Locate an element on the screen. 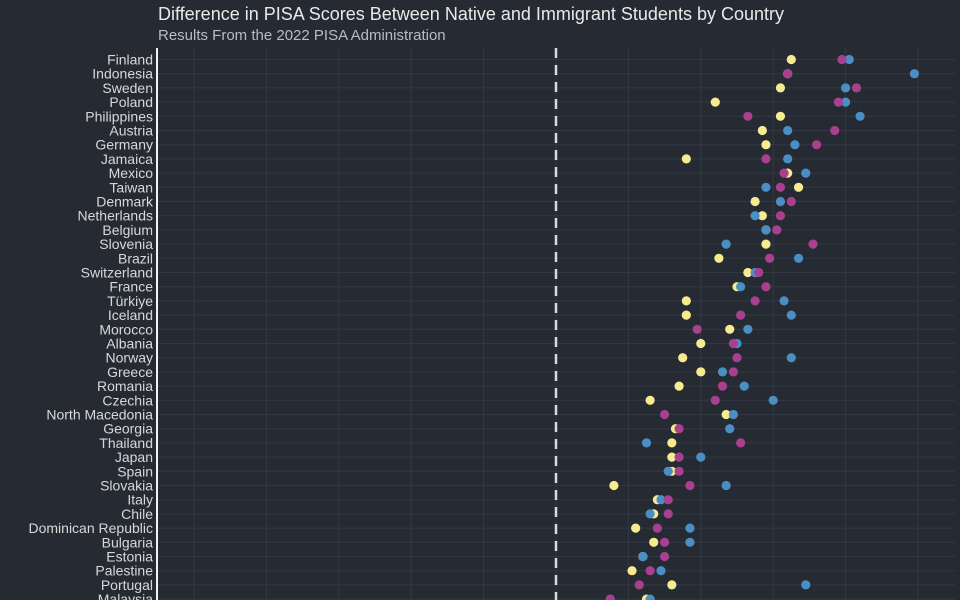 Image resolution: width=960 pixels, height=600 pixels. tick-label-country: Greece is located at coordinates (130, 372).